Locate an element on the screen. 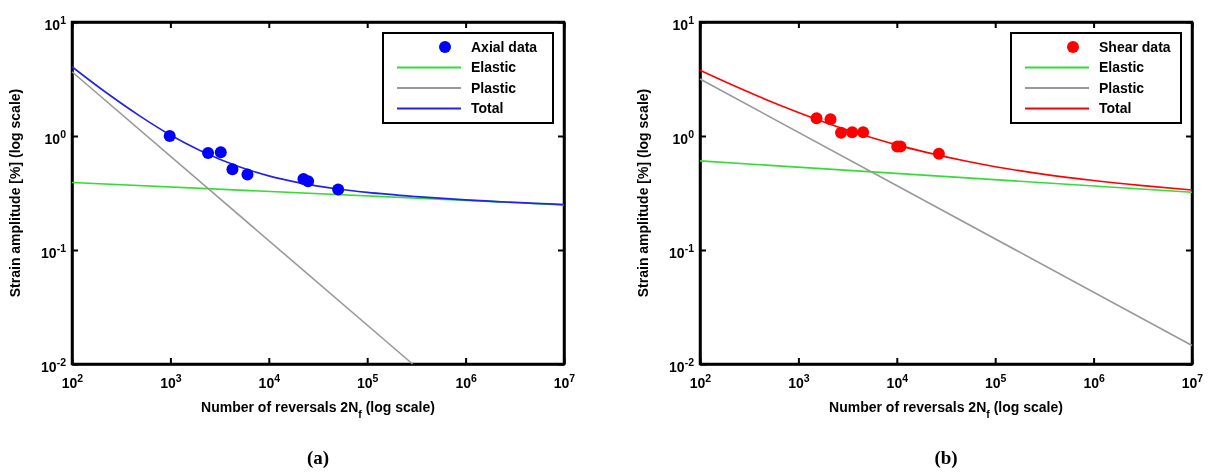  text: (a) is located at coordinates (318, 458).